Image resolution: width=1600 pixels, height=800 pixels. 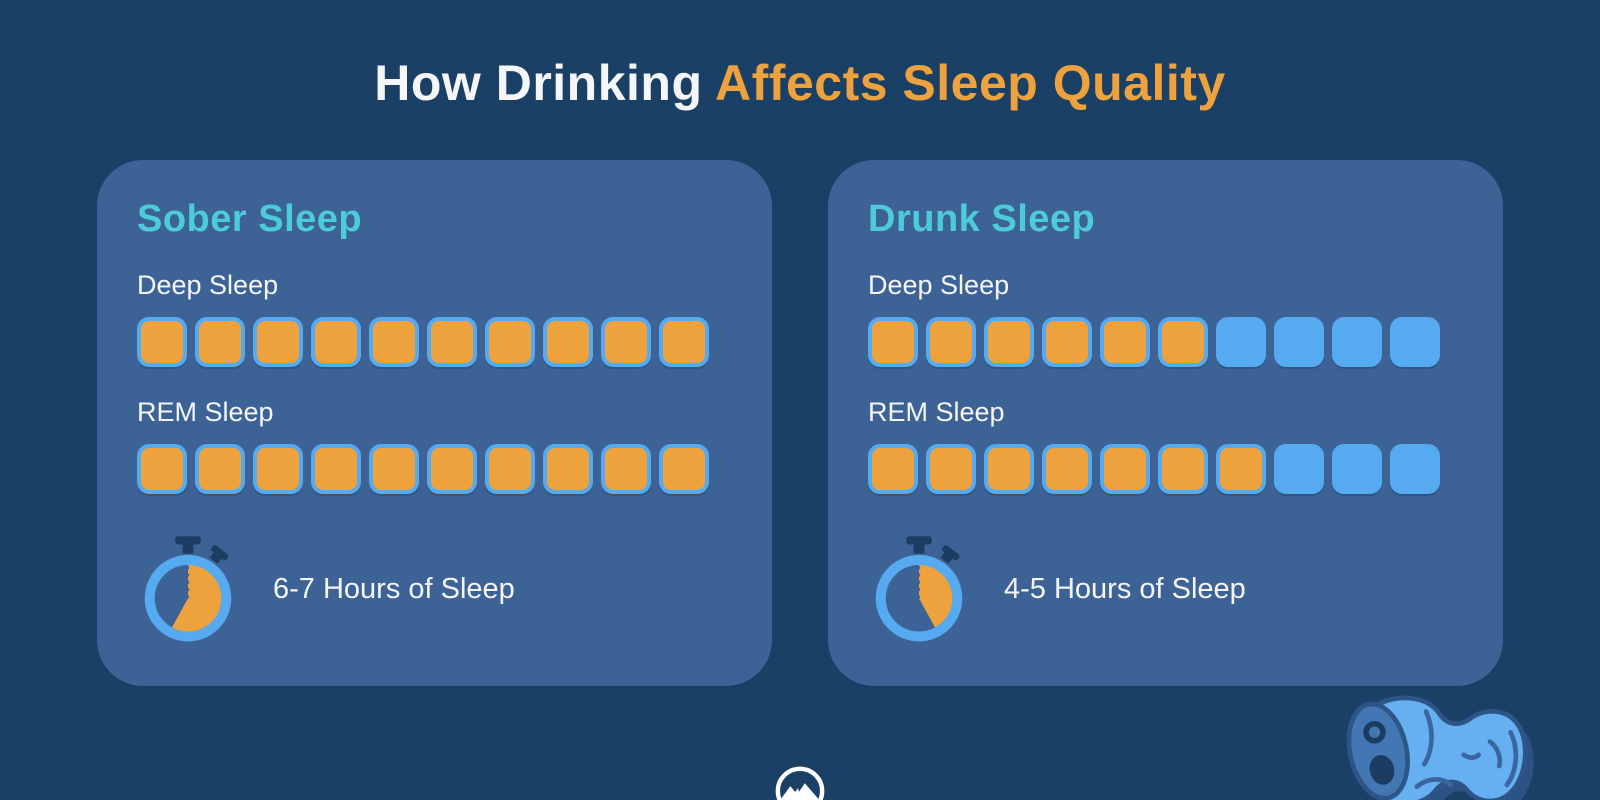 What do you see at coordinates (800, 783) in the screenshot?
I see `mountain-logo-icon` at bounding box center [800, 783].